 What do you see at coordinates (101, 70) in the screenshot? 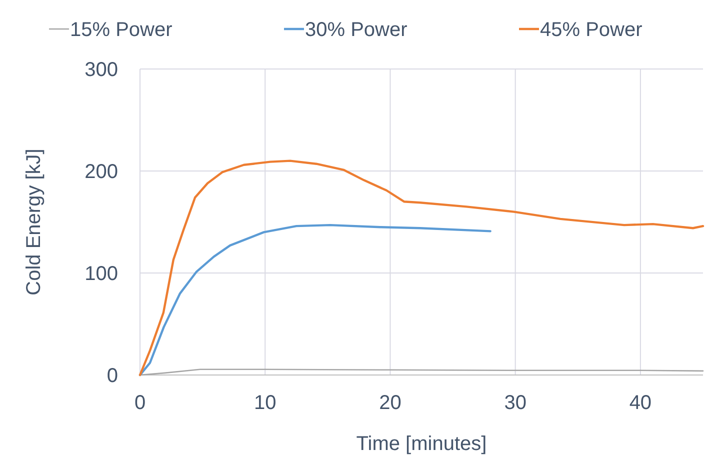
I see `y-tick-label: 300` at bounding box center [101, 70].